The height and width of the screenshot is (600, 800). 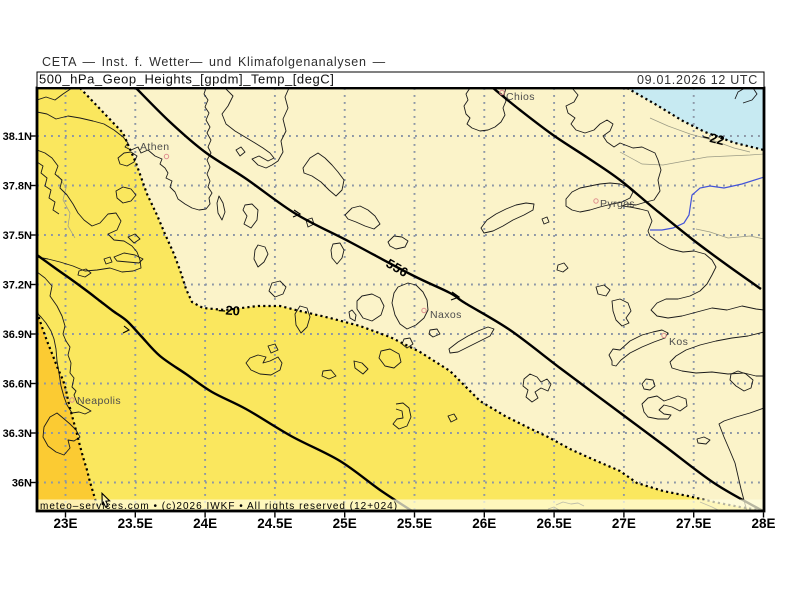 What do you see at coordinates (697, 80) in the screenshot?
I see `svg-text: 09.01.2026 12 UTC` at bounding box center [697, 80].